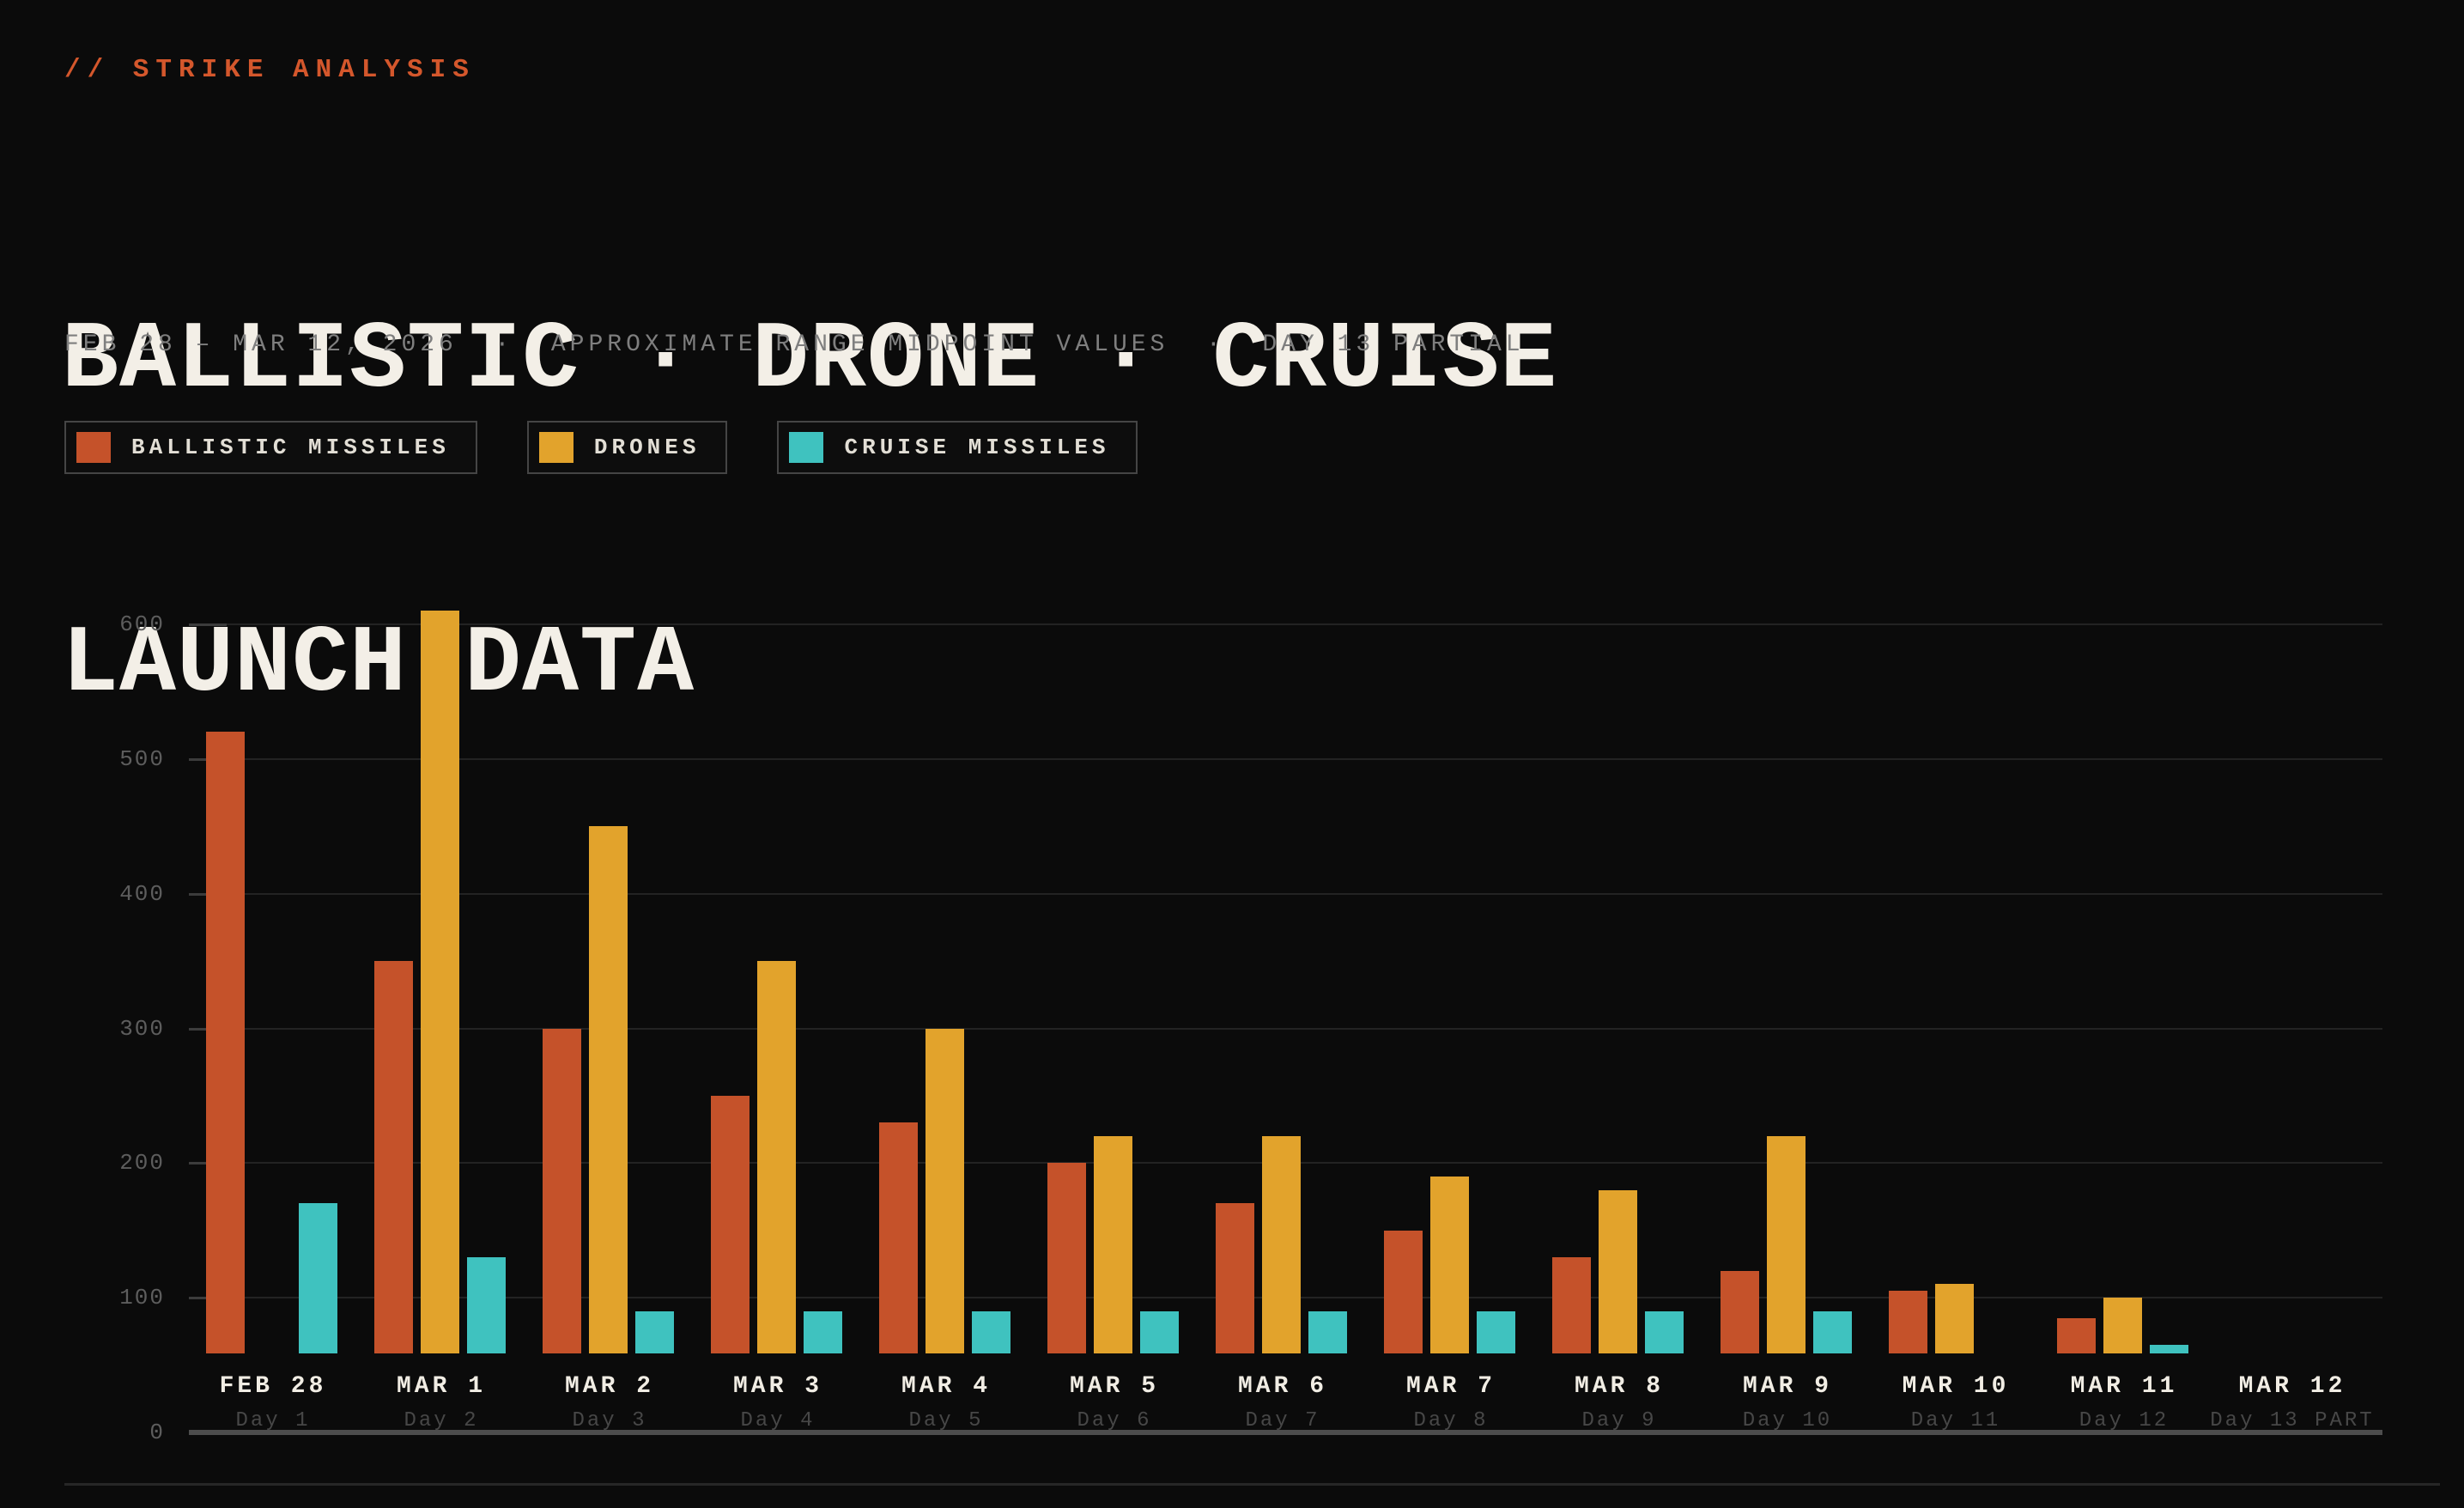  I want to click on day-label-10: Day 10, so click(1787, 1421).